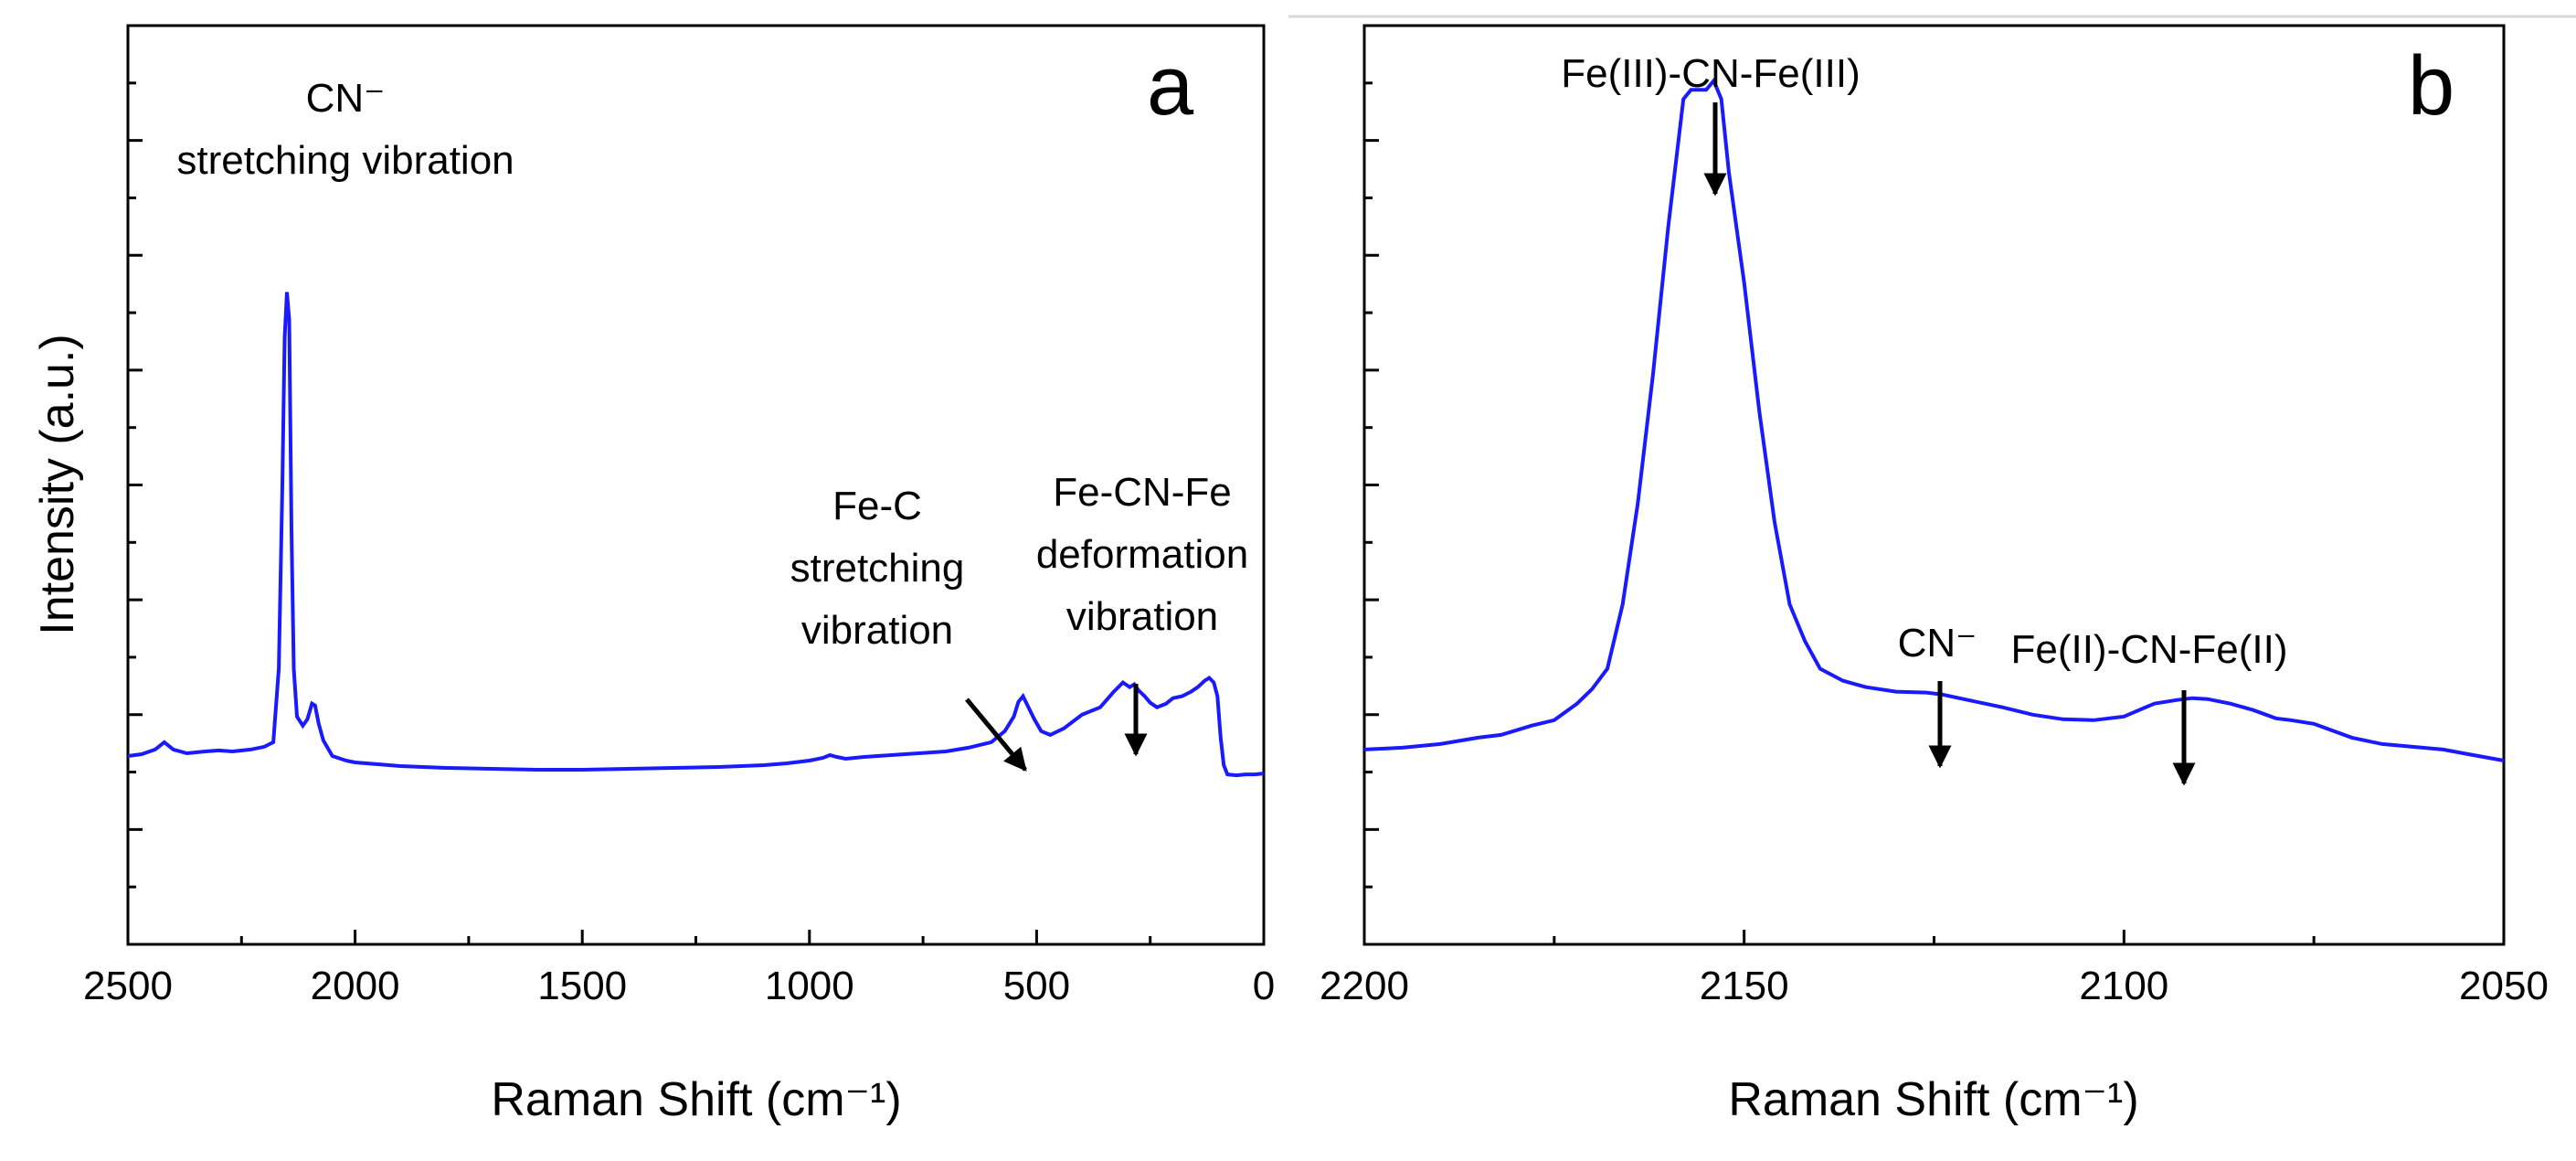  What do you see at coordinates (1710, 73) in the screenshot?
I see `annot-fe3-label: Fe(III)-CN-Fe(III)` at bounding box center [1710, 73].